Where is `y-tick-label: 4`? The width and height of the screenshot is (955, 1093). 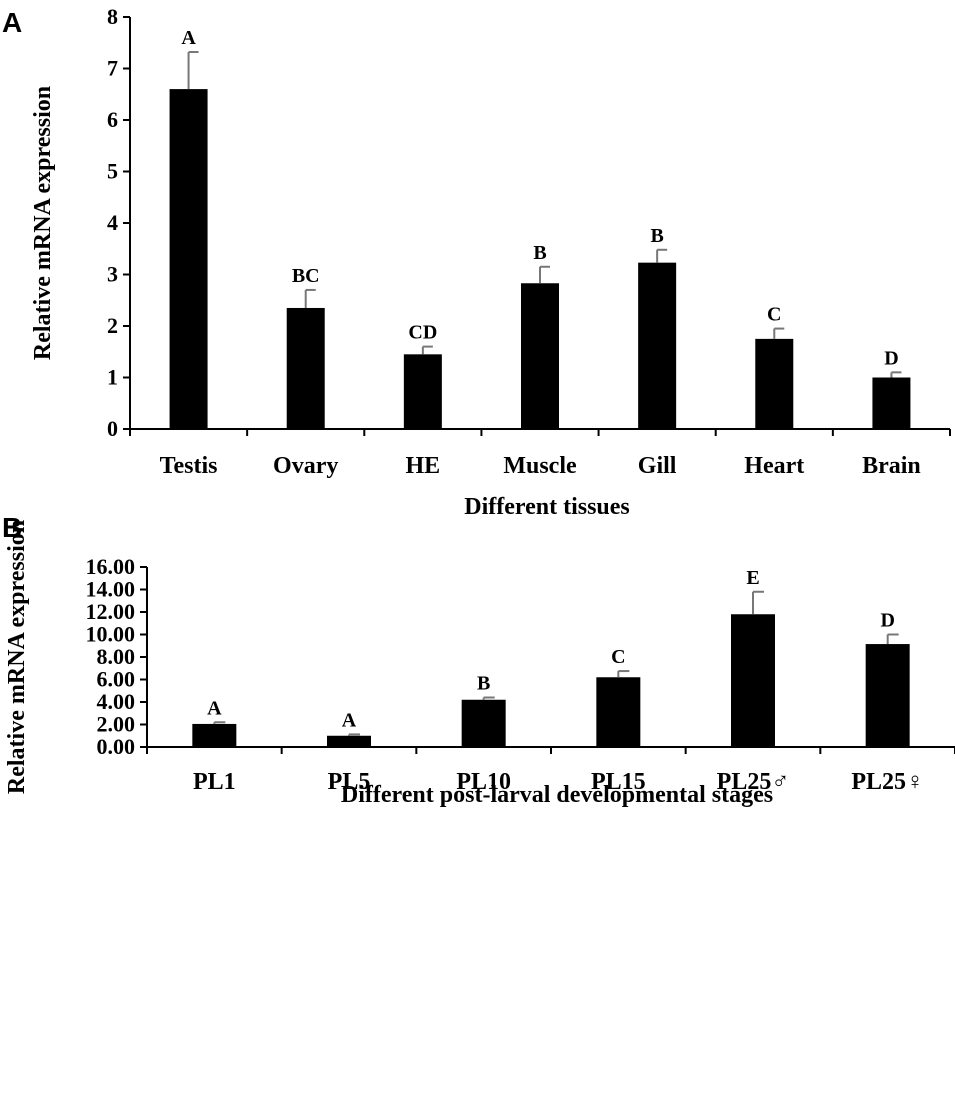 y-tick-label: 4 is located at coordinates (112, 222).